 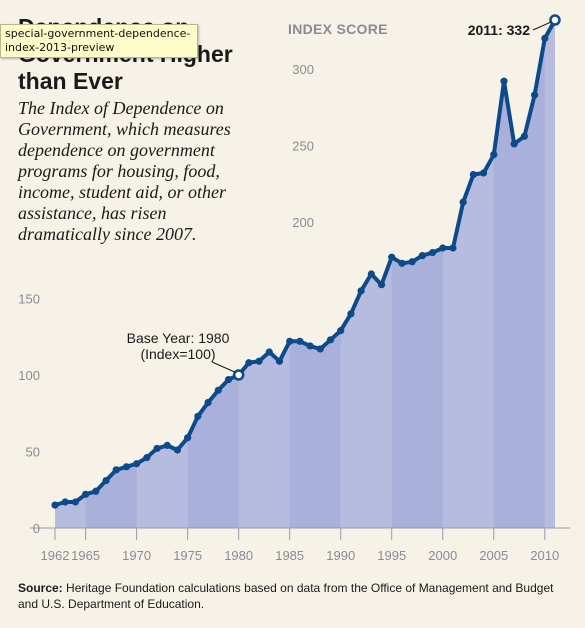 I want to click on annotation-base-index: (Index=100), so click(x=177, y=354).